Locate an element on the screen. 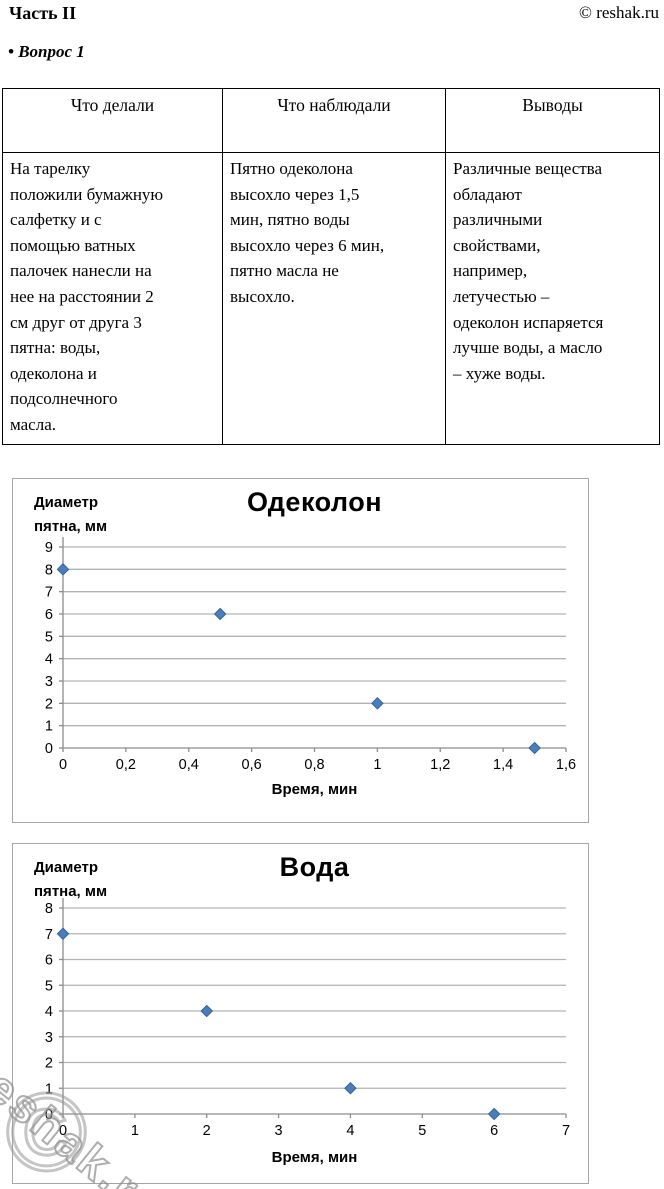  x-tick-labels: 0 1 2 3 4 5 6 7 is located at coordinates (314, 1131).